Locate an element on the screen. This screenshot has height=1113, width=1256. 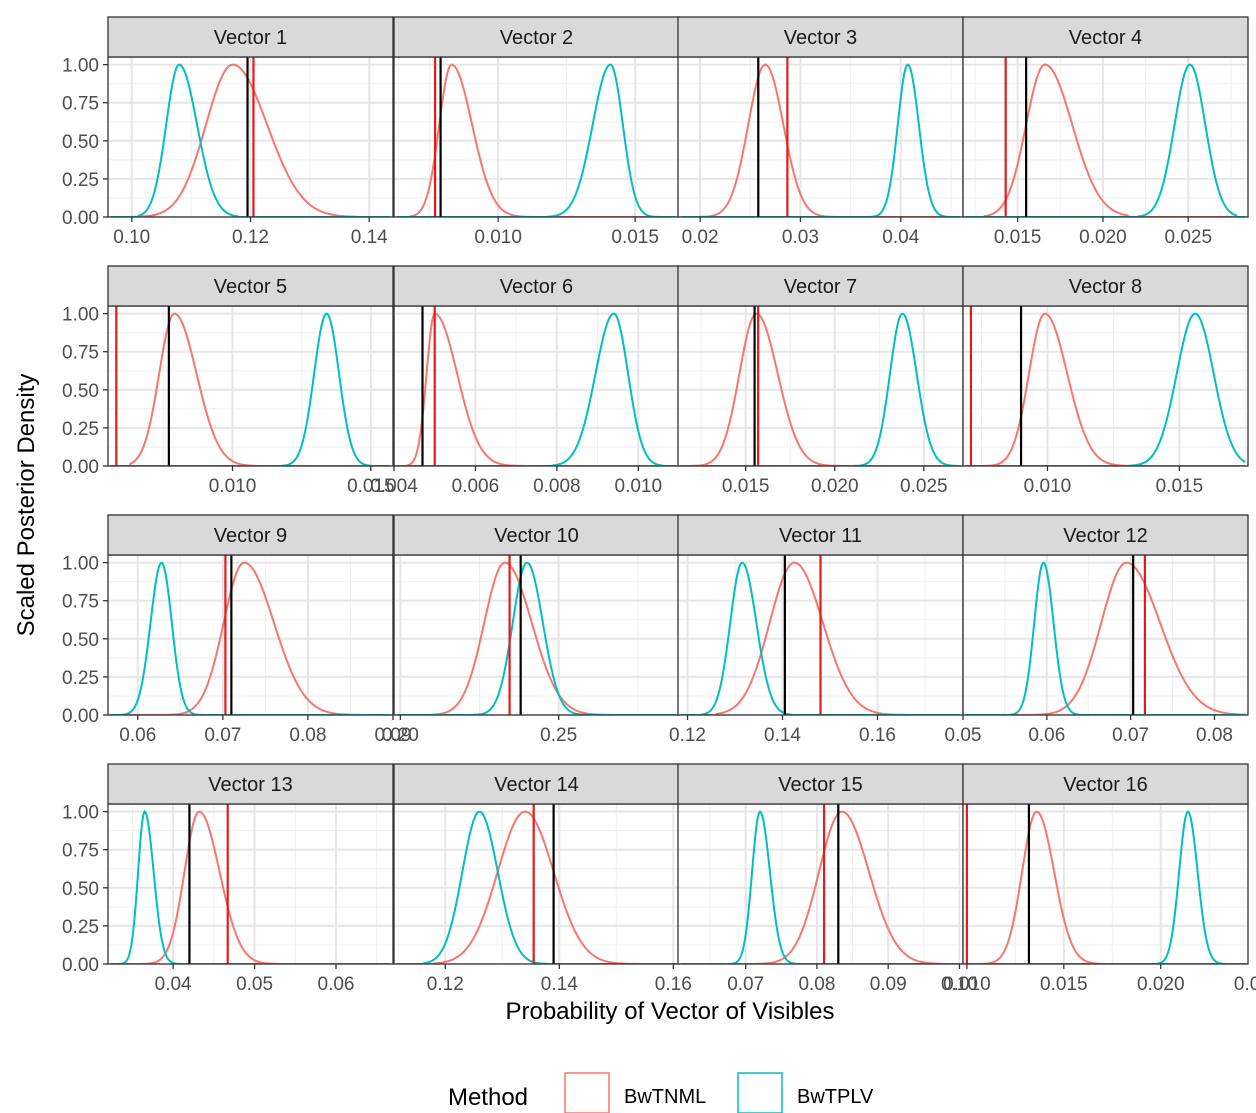
facet-vector-5: Vector 5 0.010 0.015 0.00 0.25 0.50 0.75 1.00 is located at coordinates (228, 381).